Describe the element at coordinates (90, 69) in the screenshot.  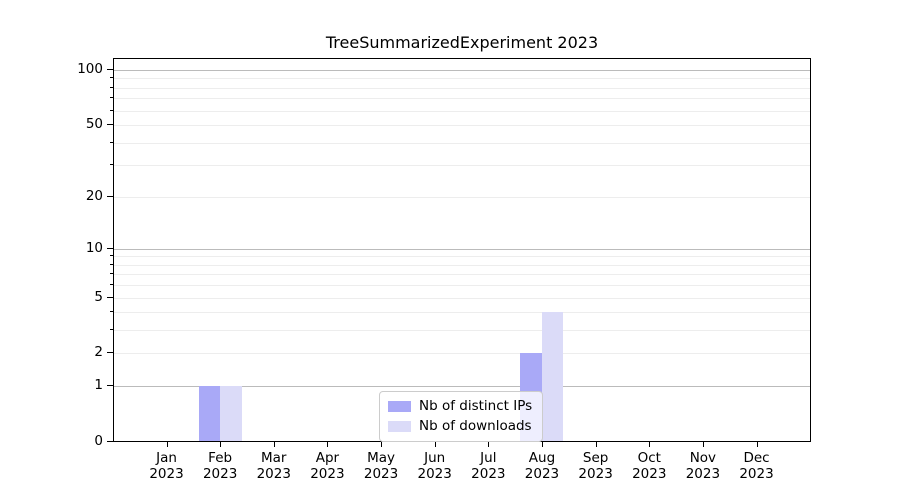
I see `y-tick-label-100: 100` at that location.